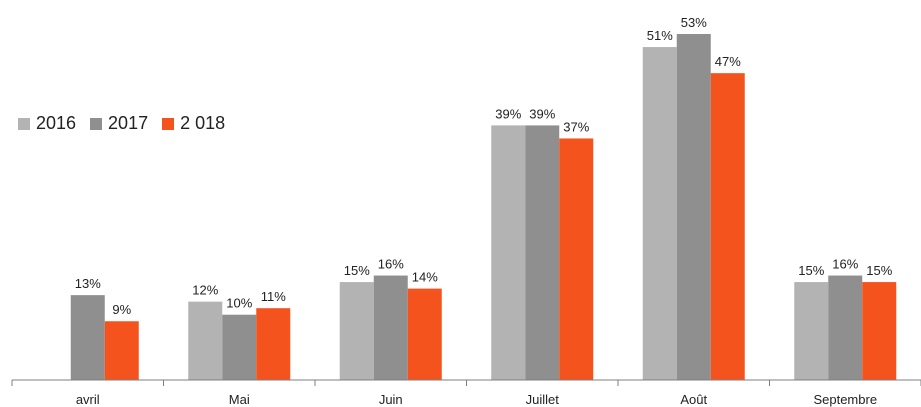  Describe the element at coordinates (727, 227) in the screenshot. I see `bar-août-2018` at that location.